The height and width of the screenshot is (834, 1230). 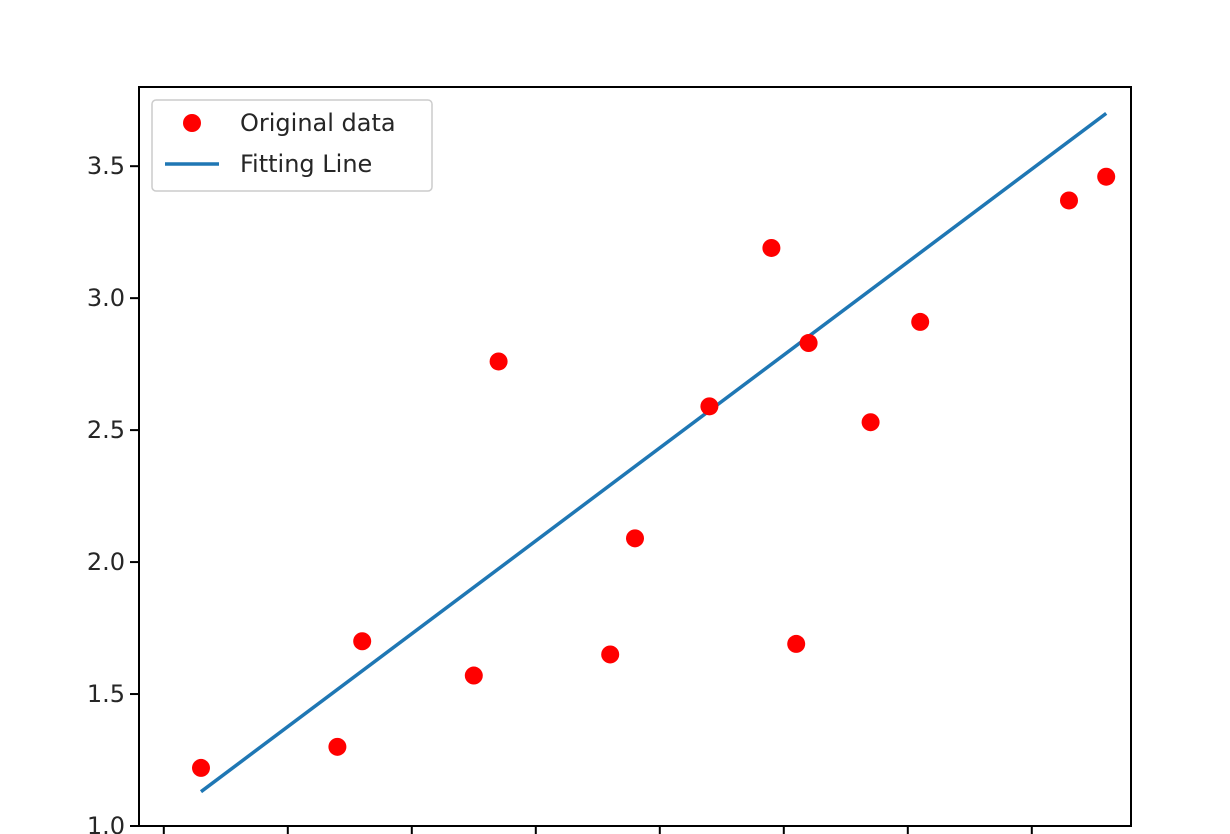 I want to click on x-axis-ticks, so click(x=597, y=830).